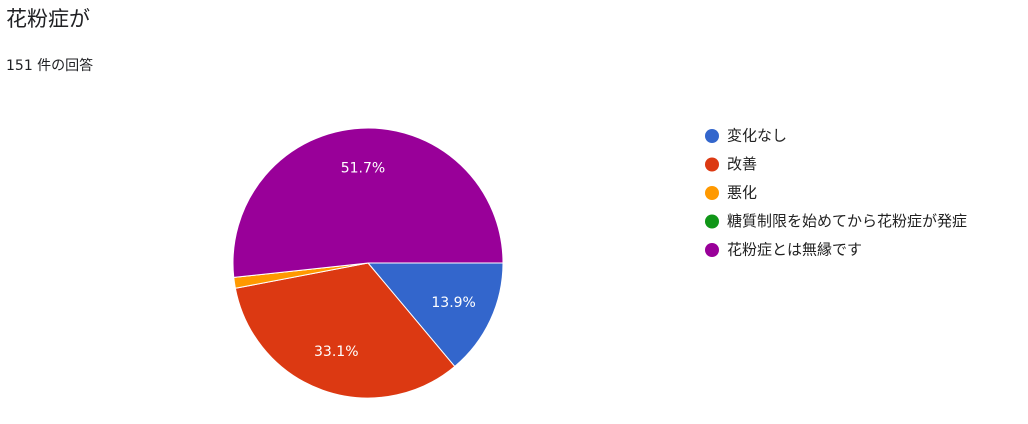  Describe the element at coordinates (336, 352) in the screenshot. I see `data-label: 33.1%` at that location.